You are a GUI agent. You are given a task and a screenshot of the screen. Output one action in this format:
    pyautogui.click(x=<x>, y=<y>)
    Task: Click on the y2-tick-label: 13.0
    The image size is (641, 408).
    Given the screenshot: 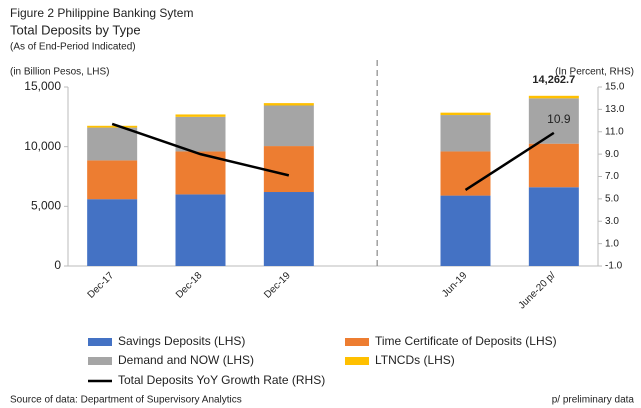 What is the action you would take?
    pyautogui.click(x=615, y=109)
    